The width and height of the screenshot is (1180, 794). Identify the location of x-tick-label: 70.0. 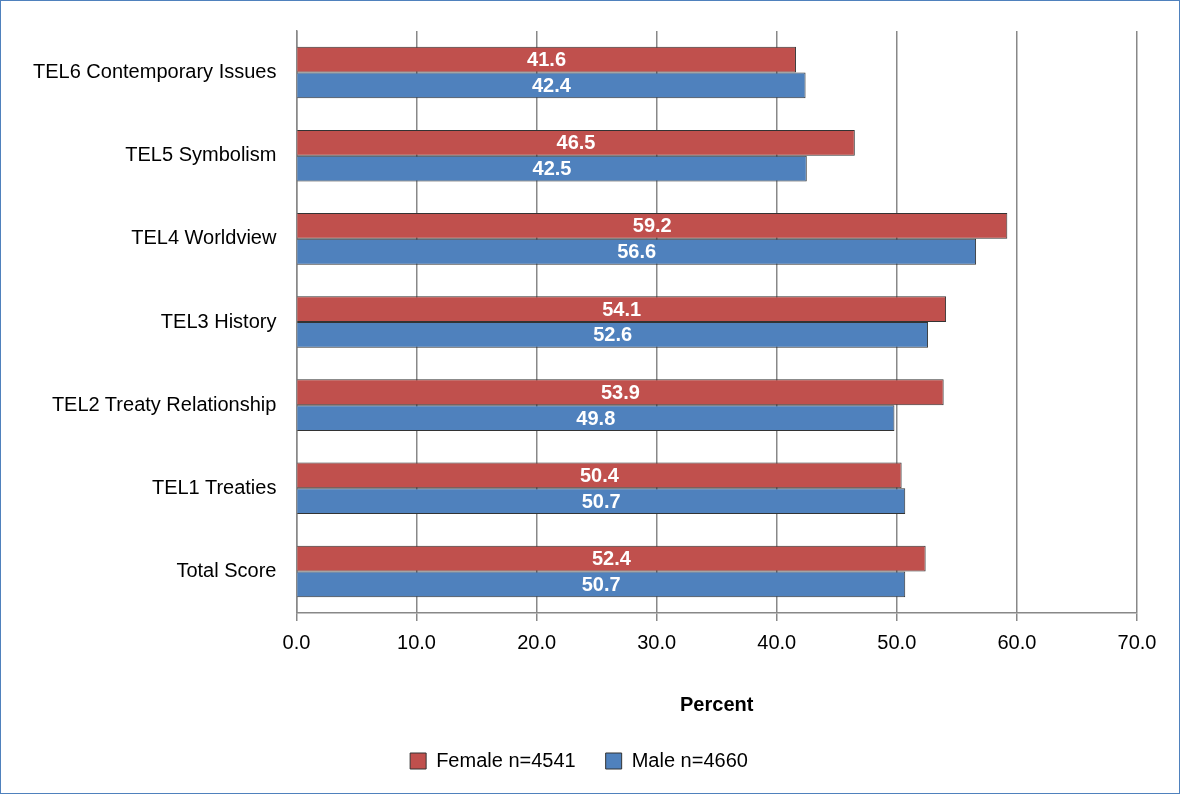
(1137, 641).